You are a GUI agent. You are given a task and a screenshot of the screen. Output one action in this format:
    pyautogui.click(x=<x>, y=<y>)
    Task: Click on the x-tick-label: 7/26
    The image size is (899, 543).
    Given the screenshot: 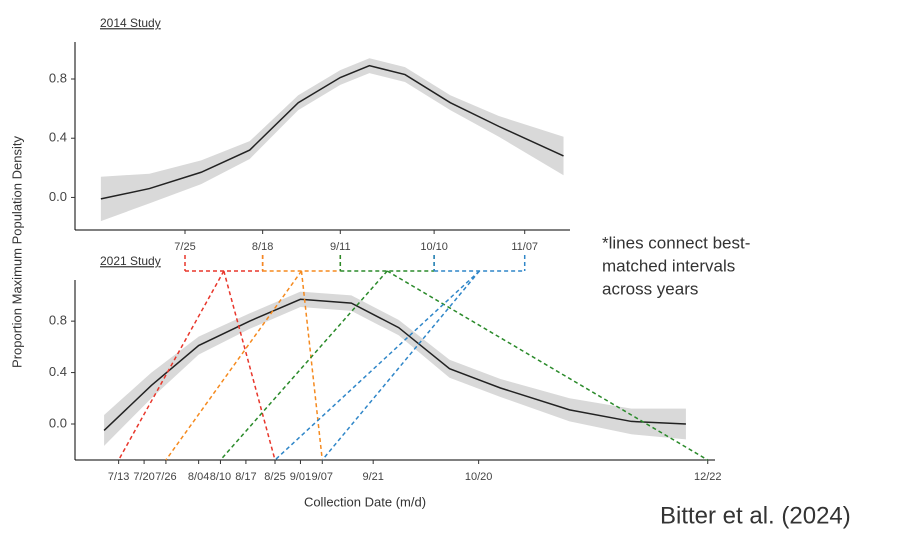 What is the action you would take?
    pyautogui.click(x=165, y=477)
    